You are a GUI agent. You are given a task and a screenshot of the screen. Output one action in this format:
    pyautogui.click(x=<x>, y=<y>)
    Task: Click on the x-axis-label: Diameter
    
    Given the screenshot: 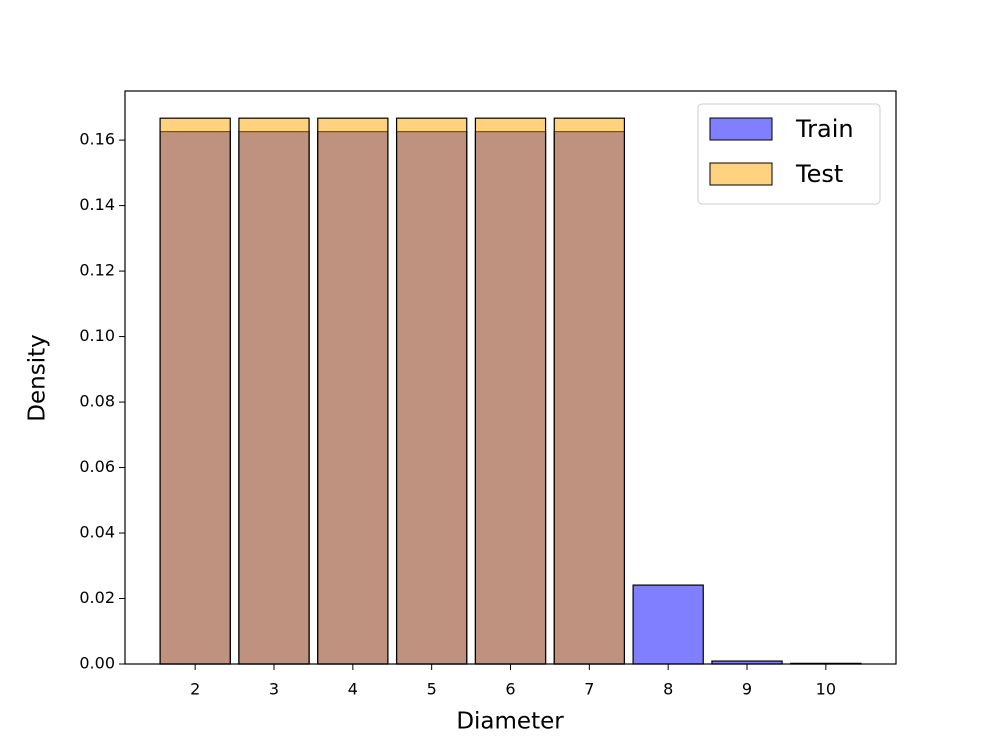 What is the action you would take?
    pyautogui.click(x=510, y=722)
    